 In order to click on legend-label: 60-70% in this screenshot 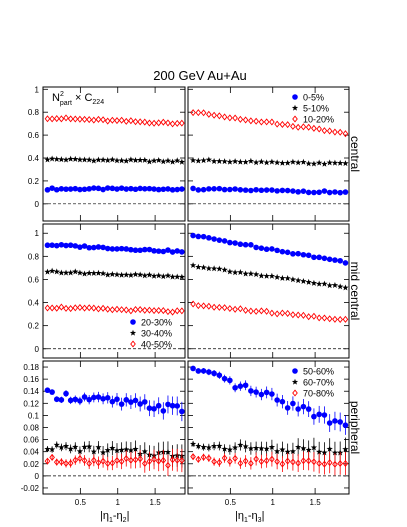, I will do `click(318, 383)`.